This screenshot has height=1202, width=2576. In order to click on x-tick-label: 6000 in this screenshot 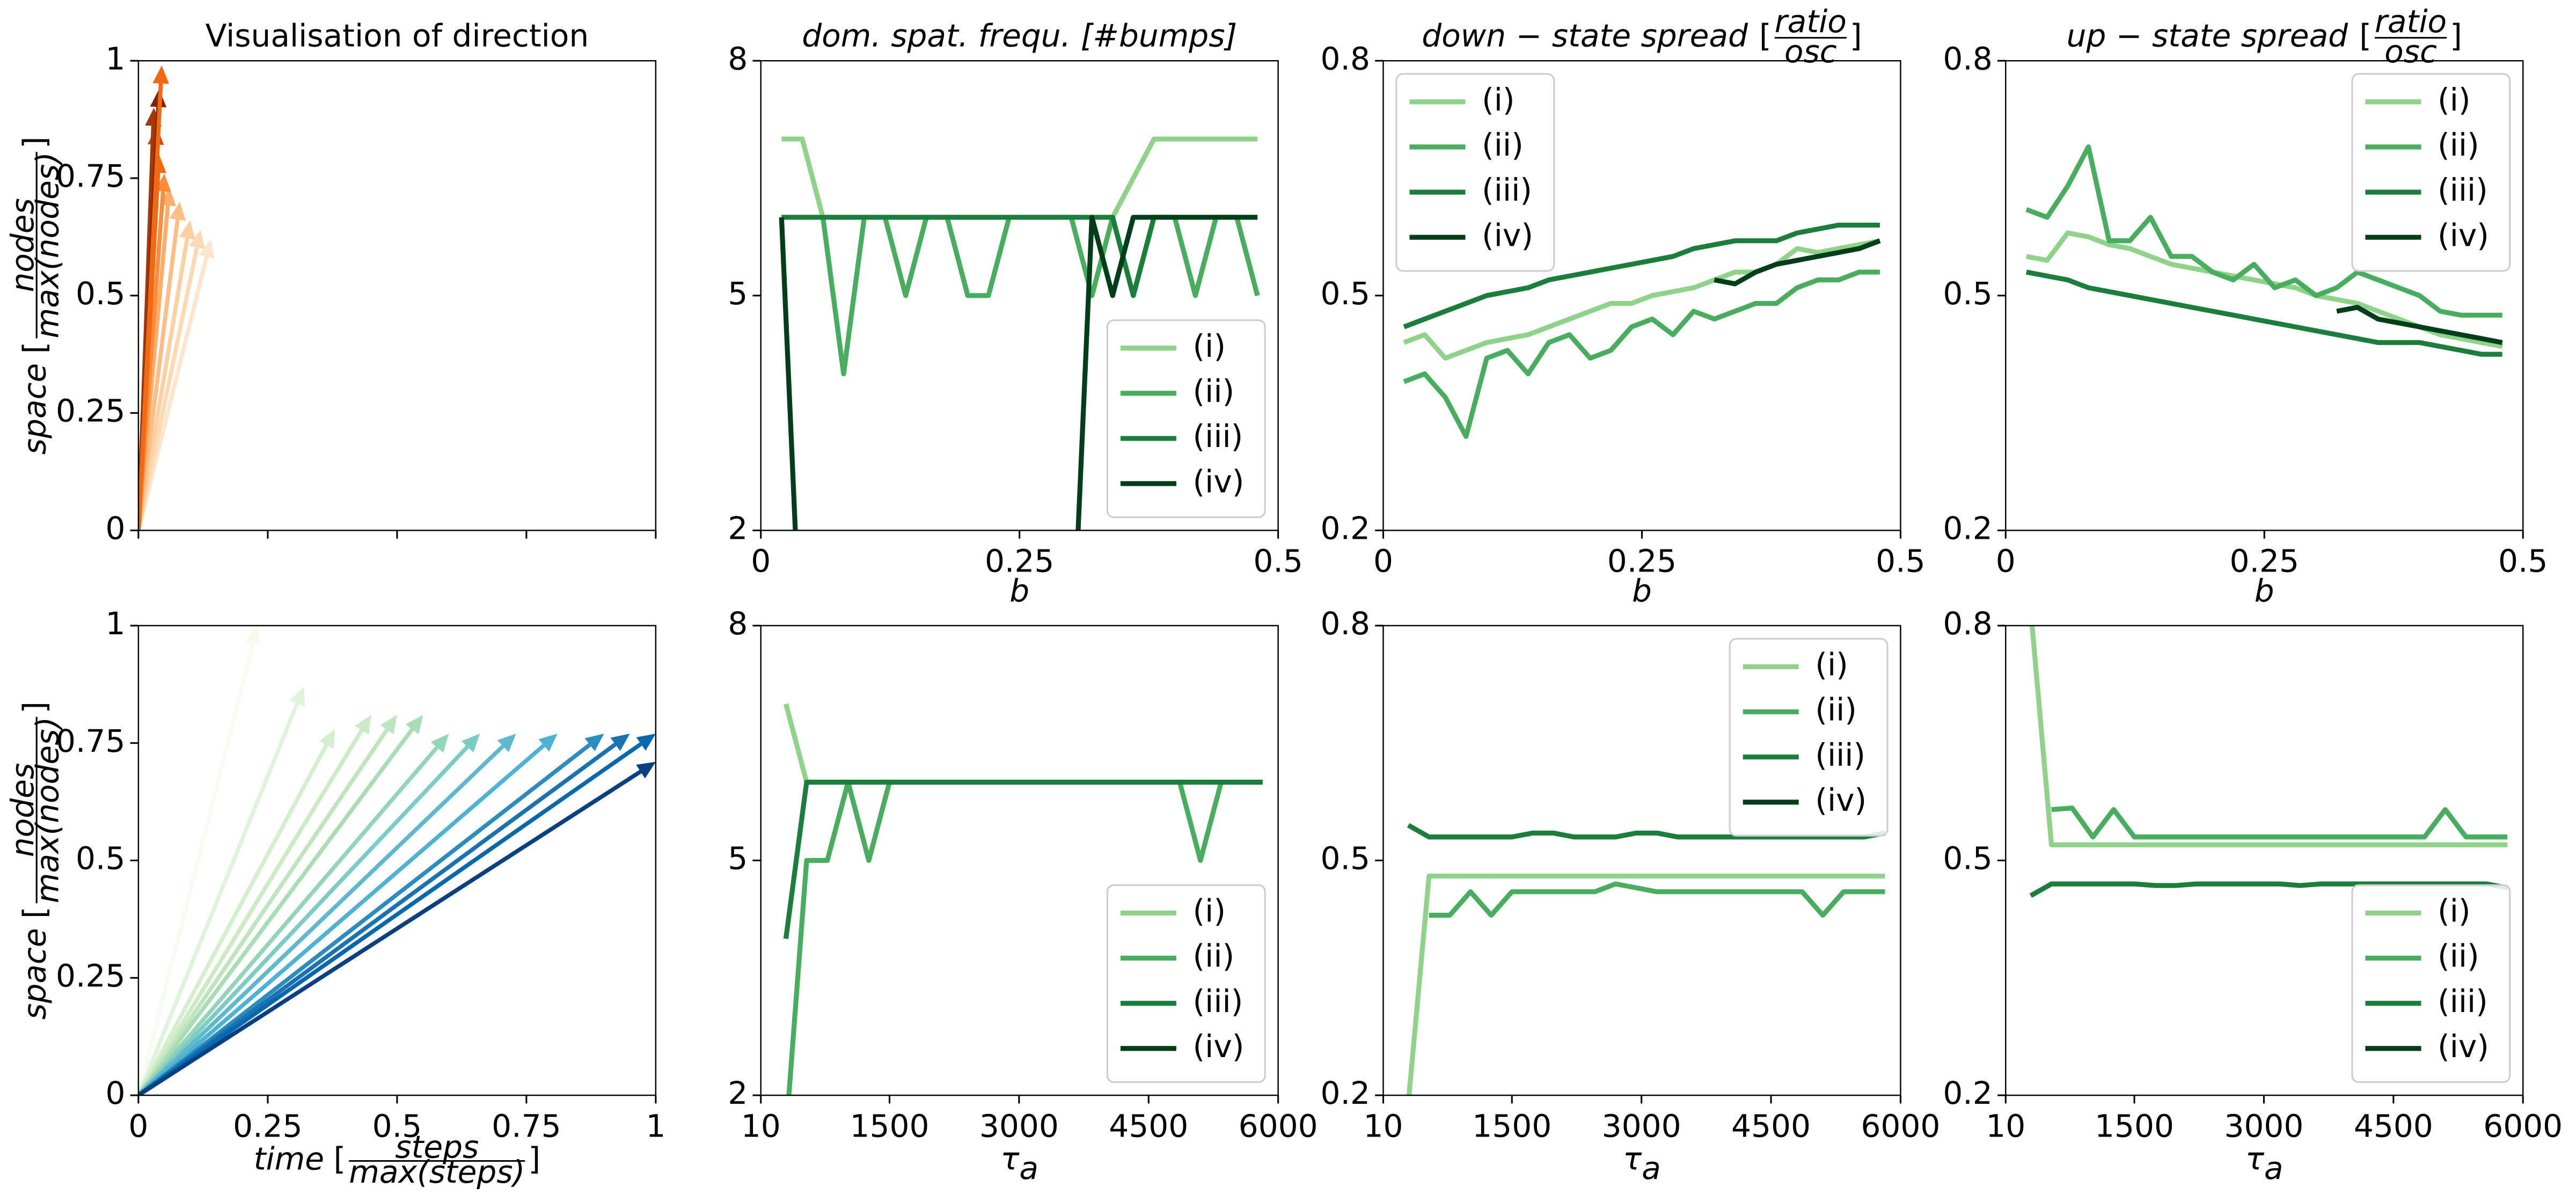, I will do `click(2523, 1126)`.